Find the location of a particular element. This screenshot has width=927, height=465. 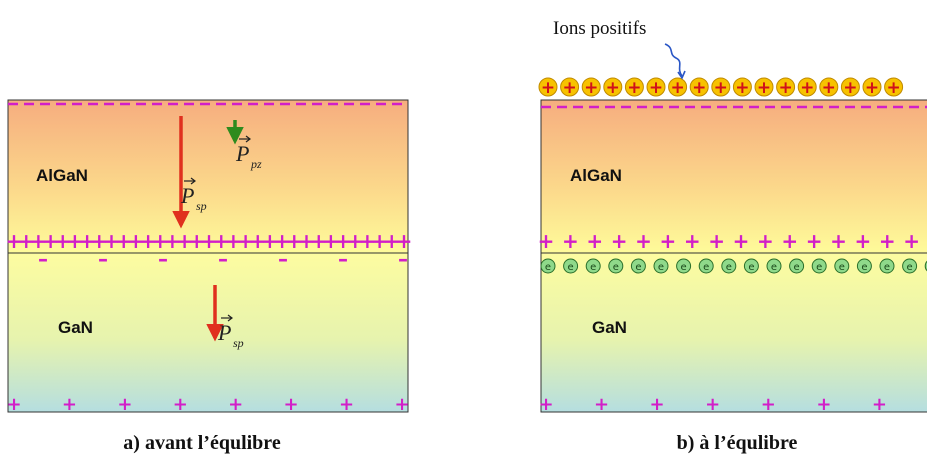

positive-charge-row-interface-b: +++++++++++++++++ is located at coordinates (729, 241).